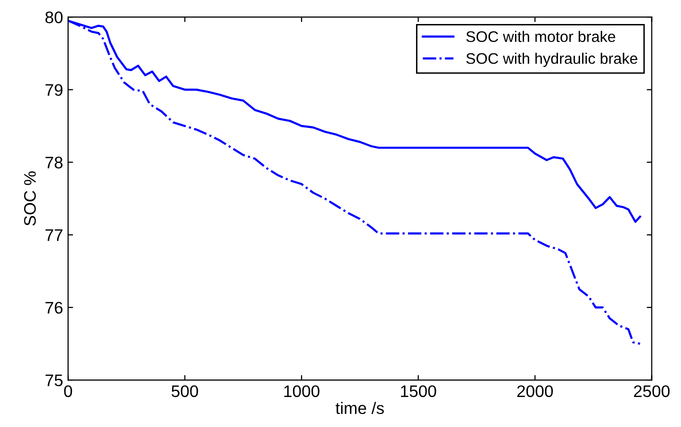  I want to click on x-tick-label: 2000, so click(535, 391).